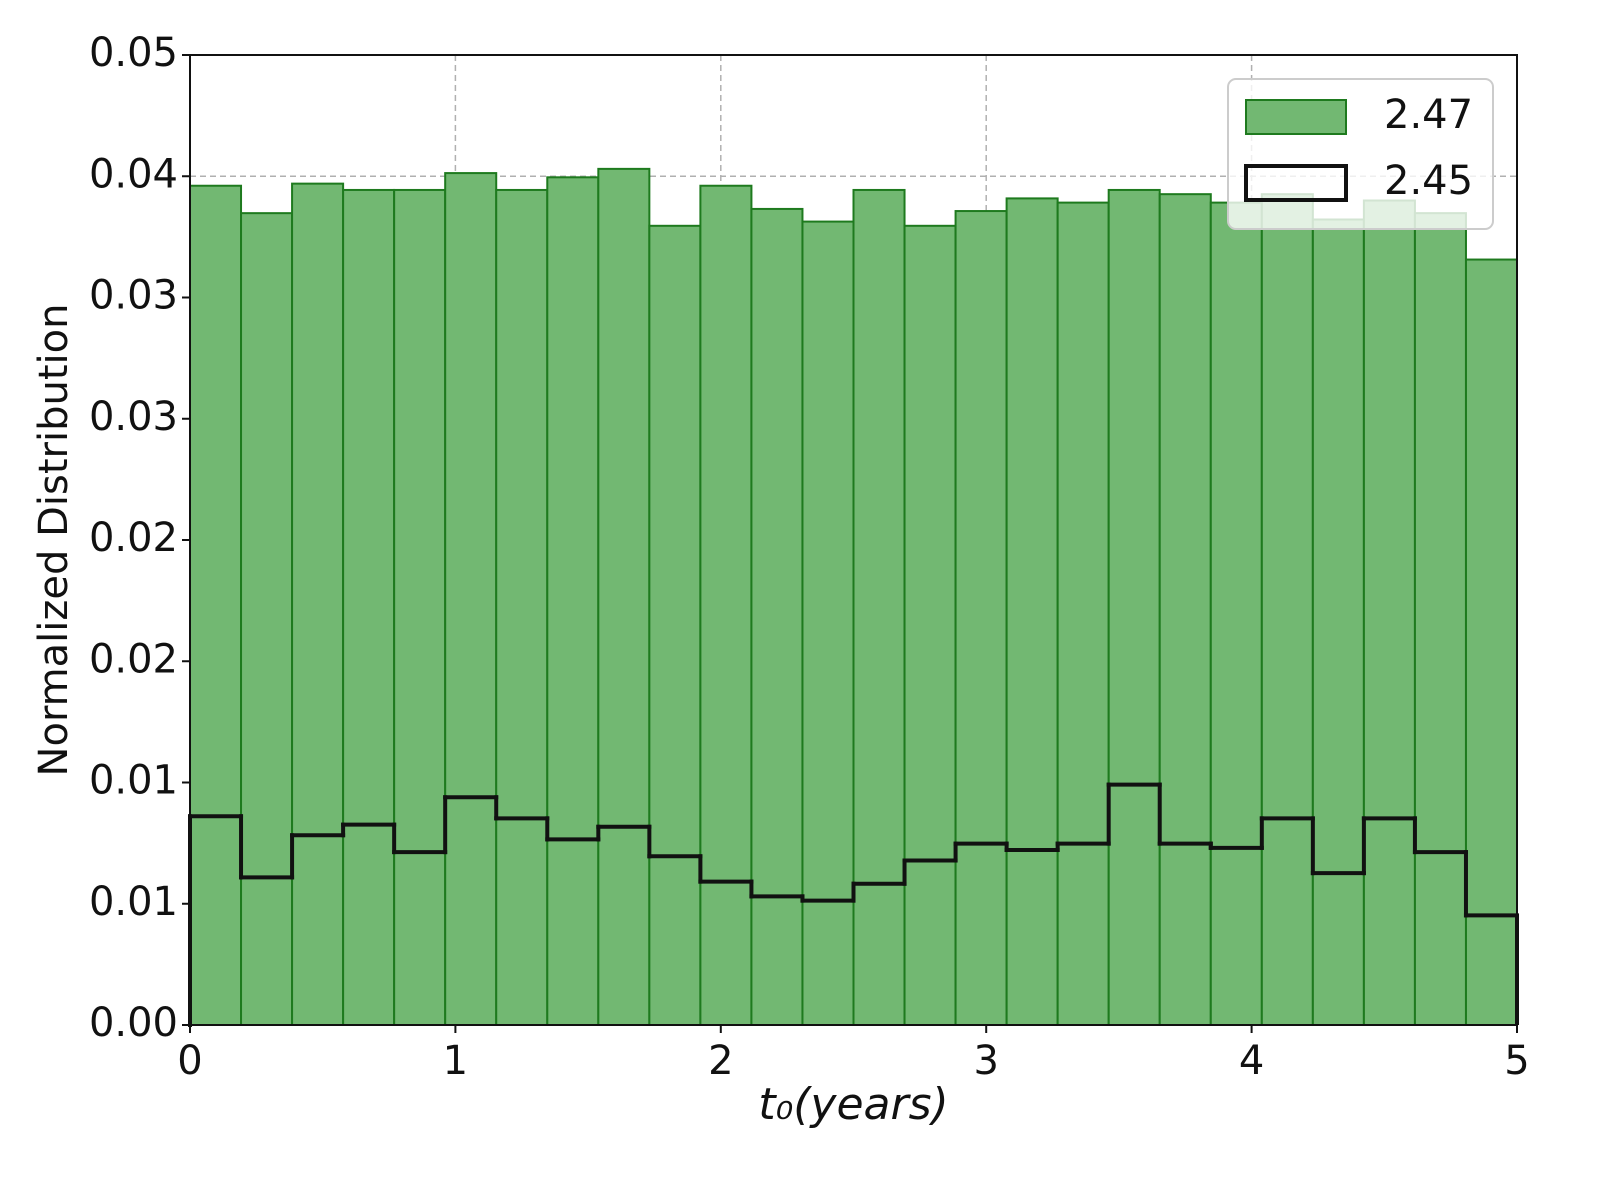 Image resolution: width=1600 pixels, height=1200 pixels. Describe the element at coordinates (133, 1023) in the screenshot. I see `y-tick-label: 0.00` at that location.